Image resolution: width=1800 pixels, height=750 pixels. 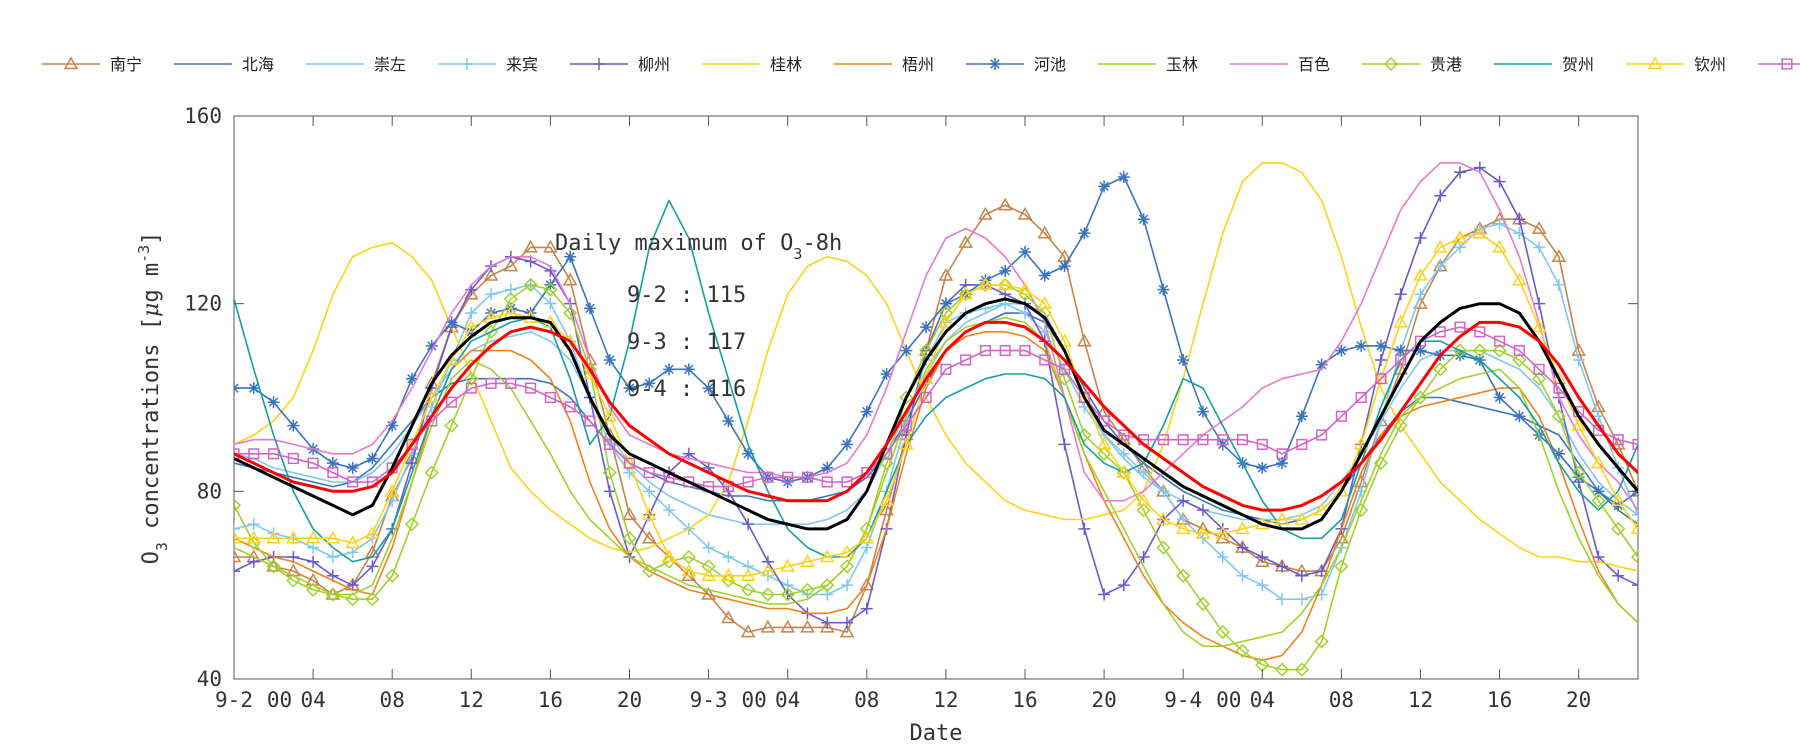 I want to click on y-axis-label: O3 concentrations [μg m-3], so click(x=153, y=398).